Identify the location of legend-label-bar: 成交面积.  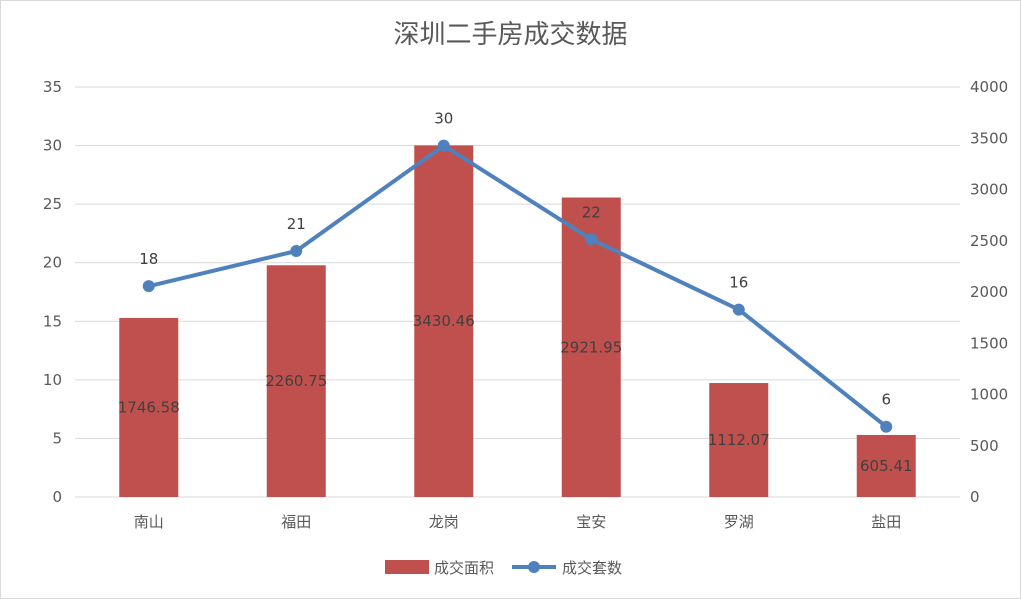
(464, 568).